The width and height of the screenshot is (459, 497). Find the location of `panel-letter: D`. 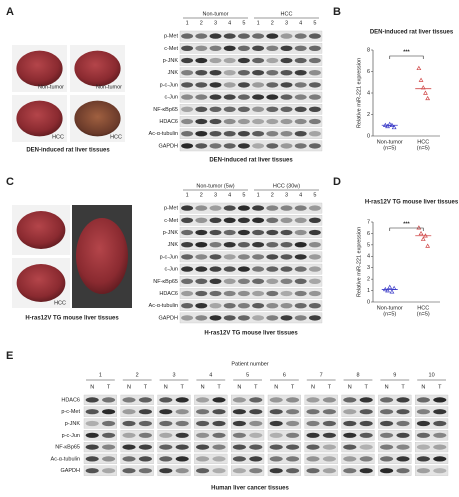

panel-letter: D is located at coordinates (337, 182).